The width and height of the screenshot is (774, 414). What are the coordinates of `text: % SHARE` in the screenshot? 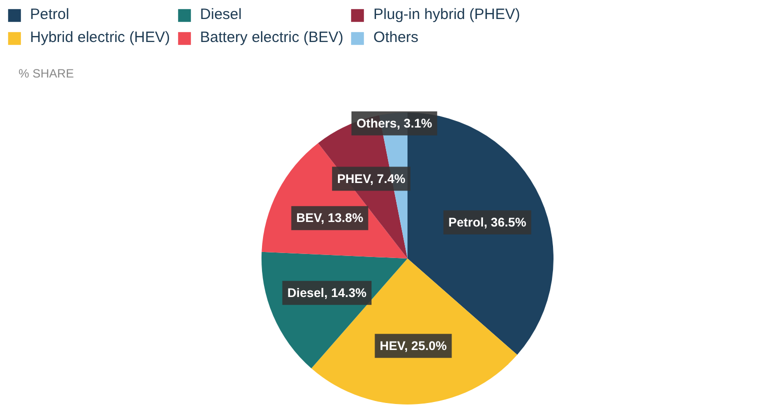 It's located at (46, 73).